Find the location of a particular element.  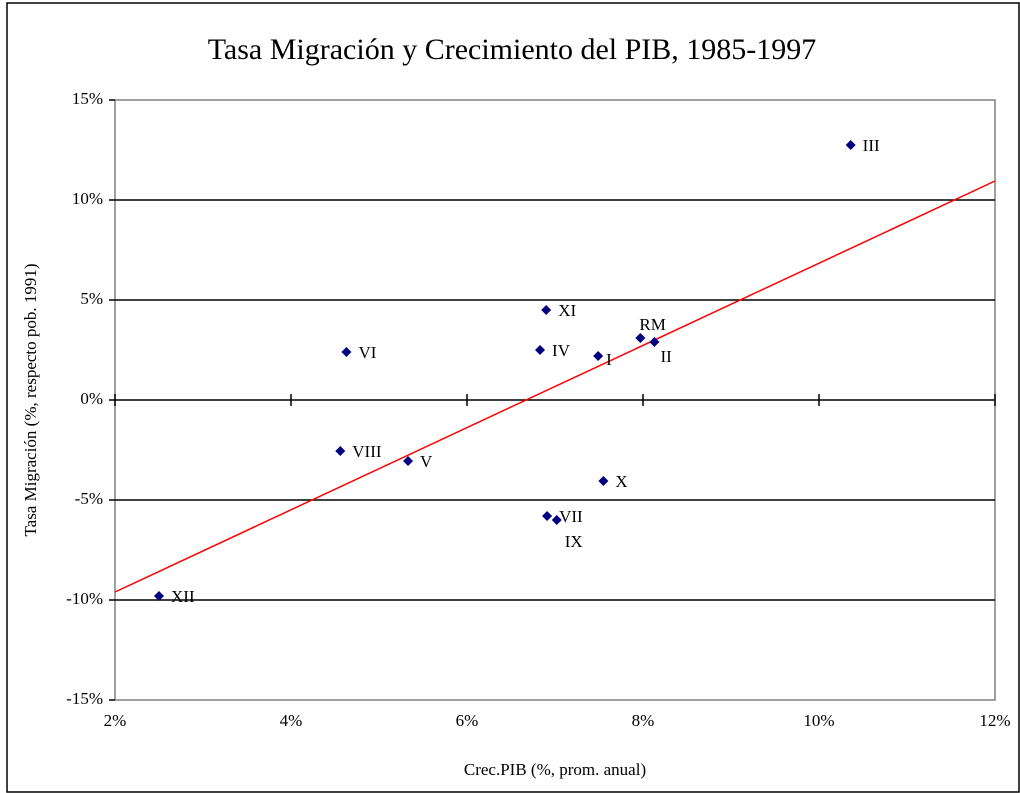

point-label: X is located at coordinates (621, 481).